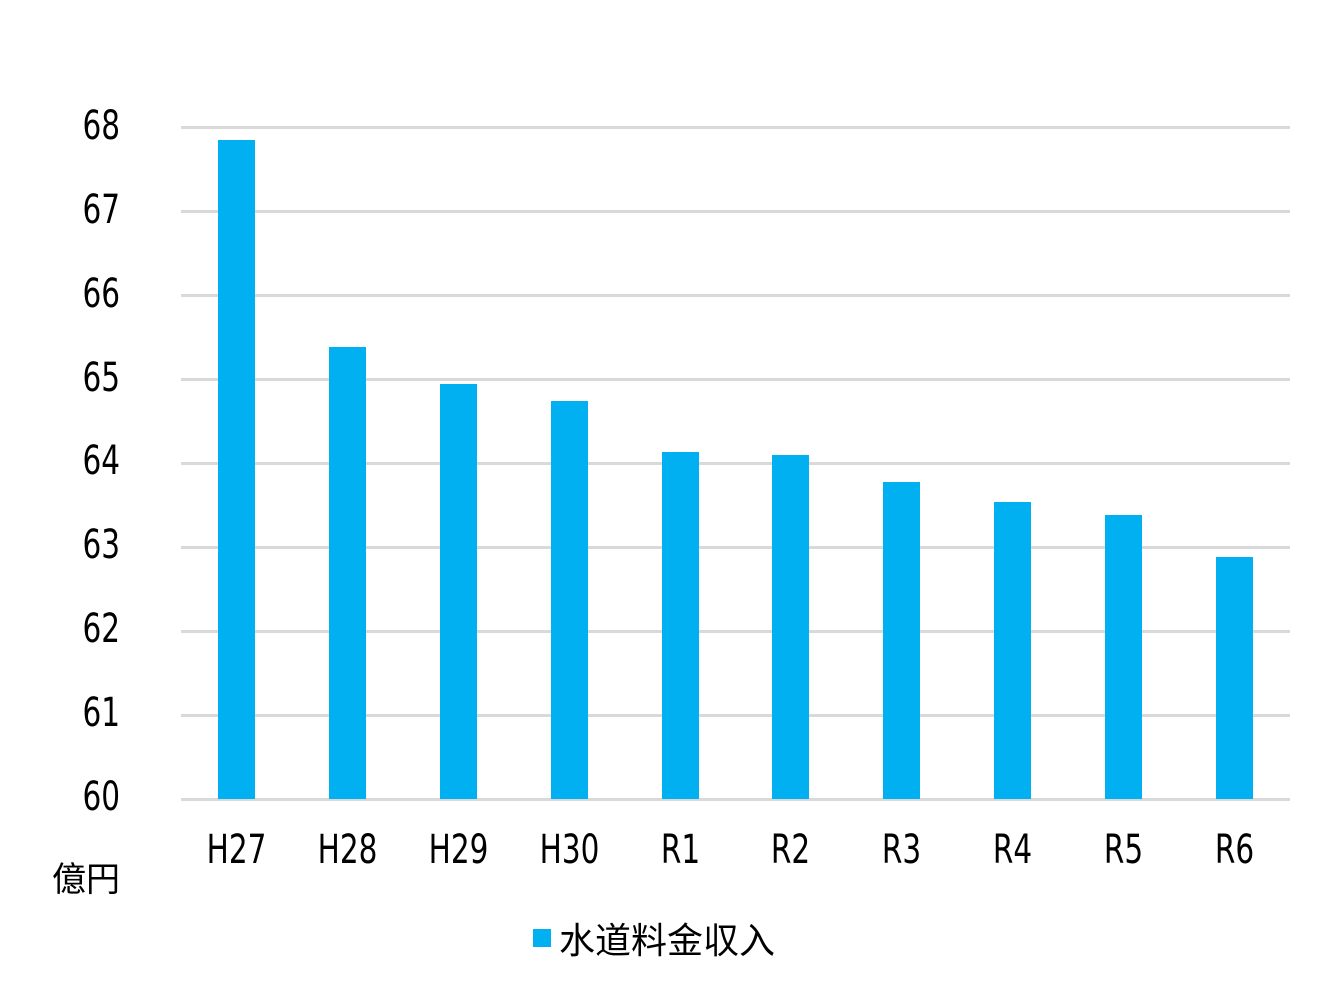  Describe the element at coordinates (902, 640) in the screenshot. I see `bar-r3` at that location.